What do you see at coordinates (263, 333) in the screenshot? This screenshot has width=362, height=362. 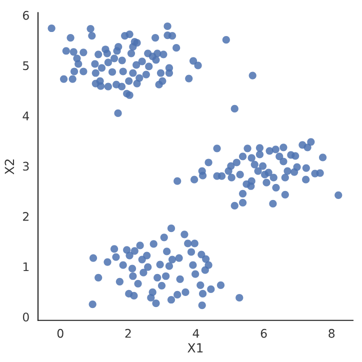 I see `x-tick-label: 6` at bounding box center [263, 333].